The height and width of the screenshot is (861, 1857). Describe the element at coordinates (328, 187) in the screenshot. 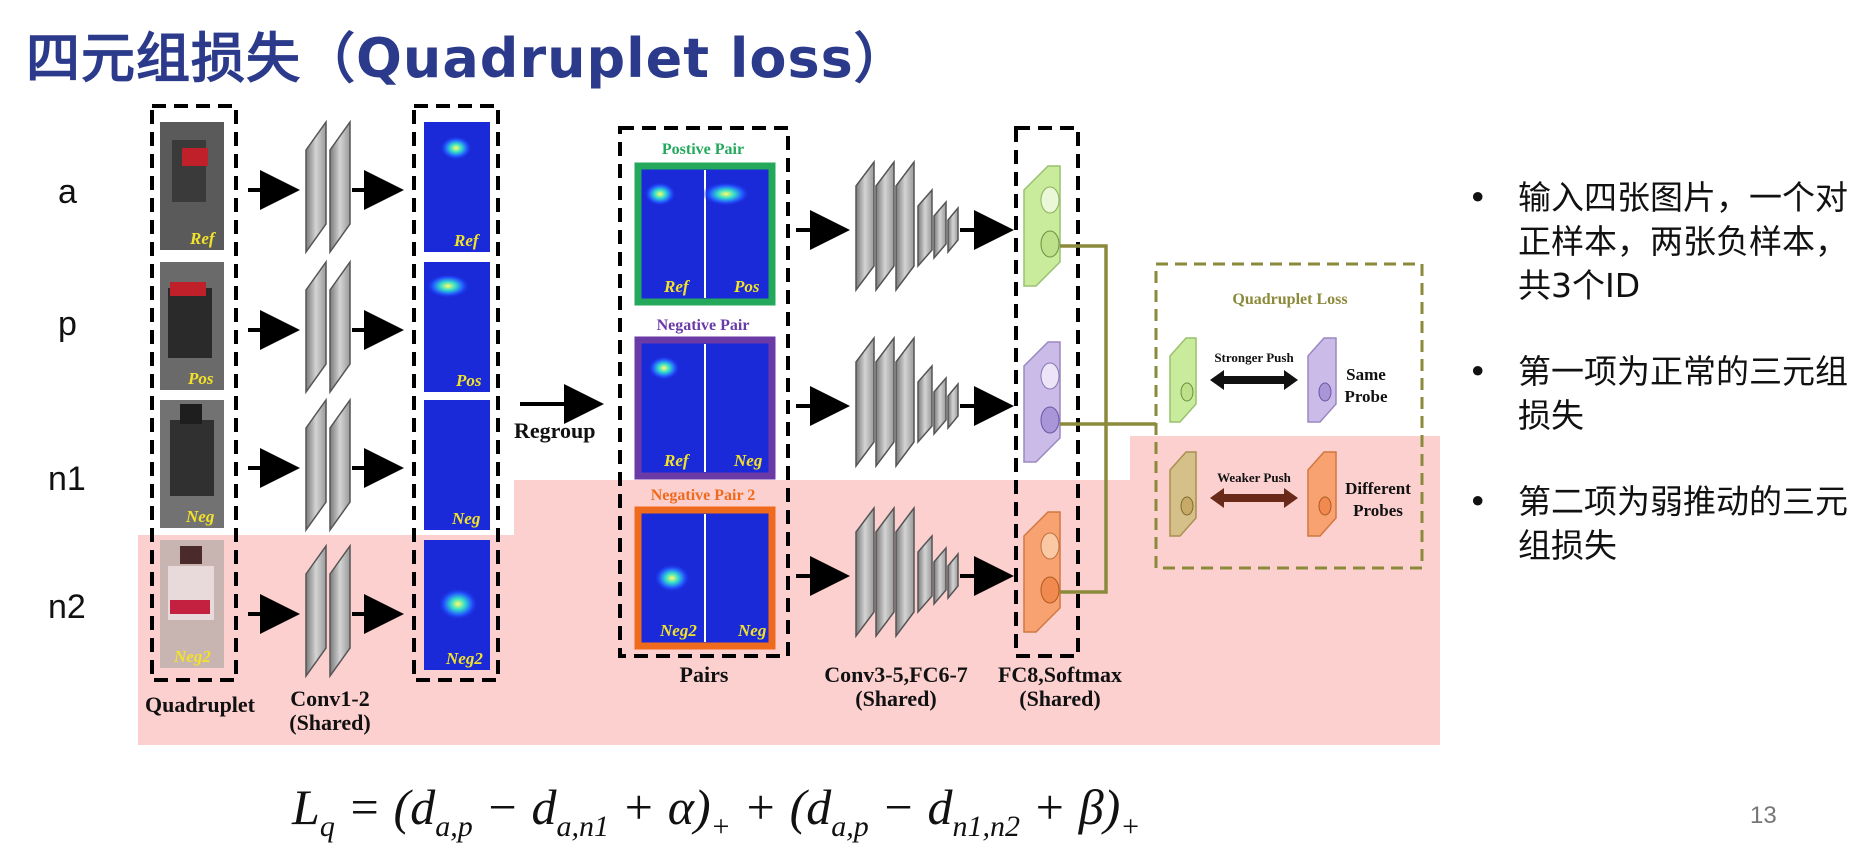

I see `conv12-block-a` at that location.